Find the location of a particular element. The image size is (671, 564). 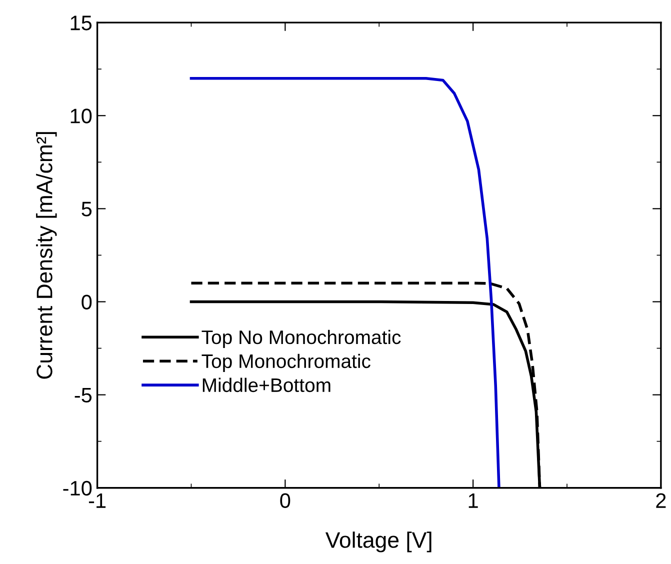

x-tick-label: 2 is located at coordinates (661, 500).